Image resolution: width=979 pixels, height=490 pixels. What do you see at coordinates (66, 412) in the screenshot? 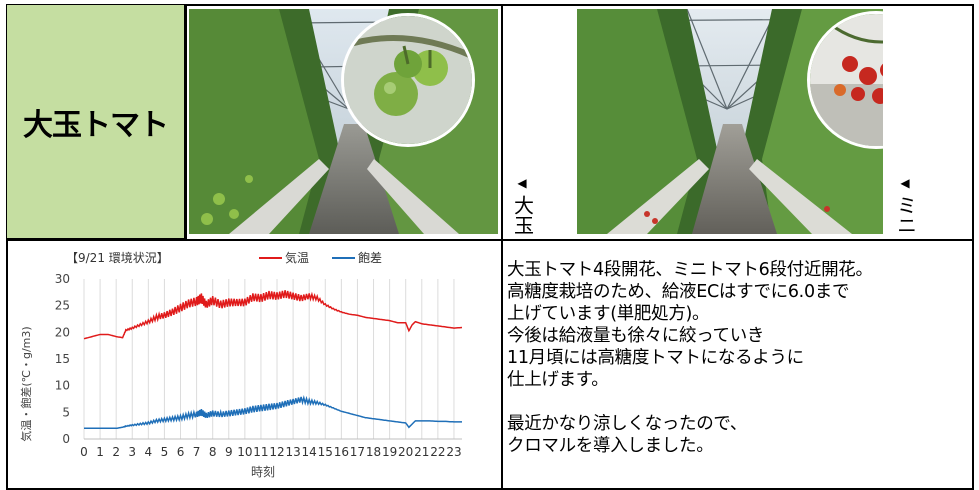
I see `y-tick-label: 5` at bounding box center [66, 412].